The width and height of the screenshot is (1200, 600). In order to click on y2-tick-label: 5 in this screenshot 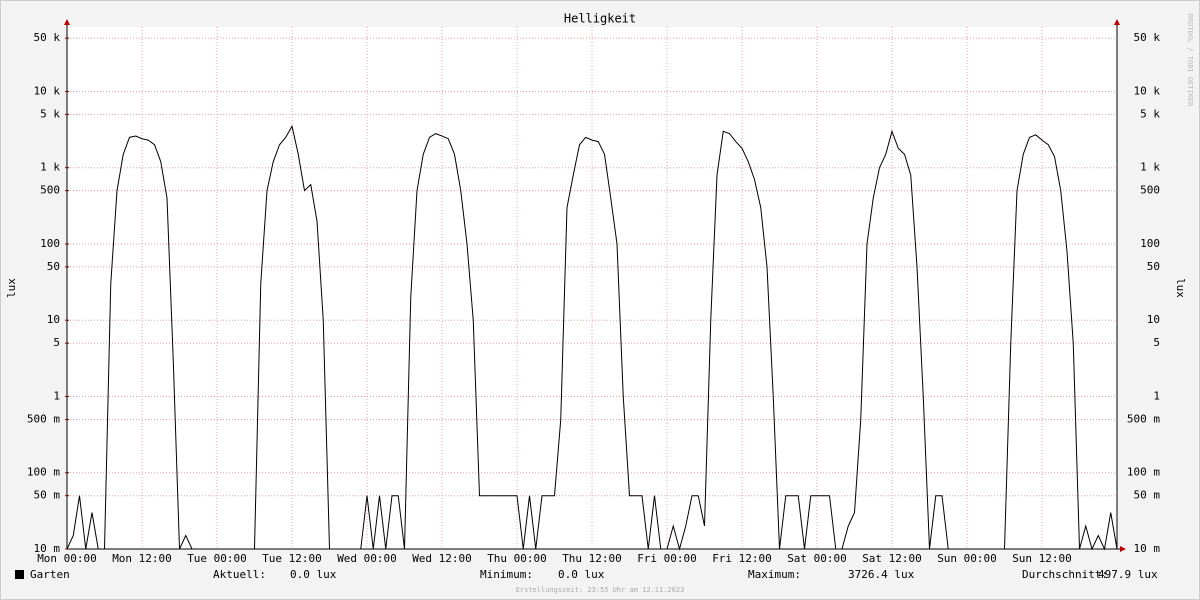, I will do `click(1156, 342)`.